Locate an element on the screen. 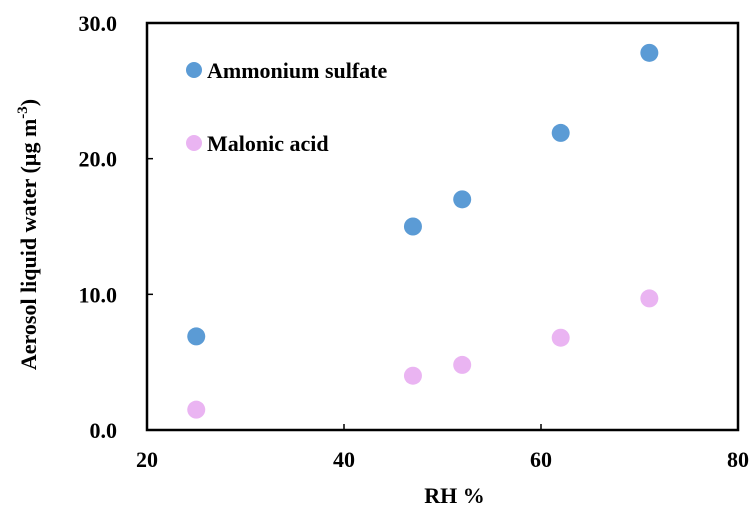 The height and width of the screenshot is (510, 754). x-tick-label: 60 is located at coordinates (541, 459).